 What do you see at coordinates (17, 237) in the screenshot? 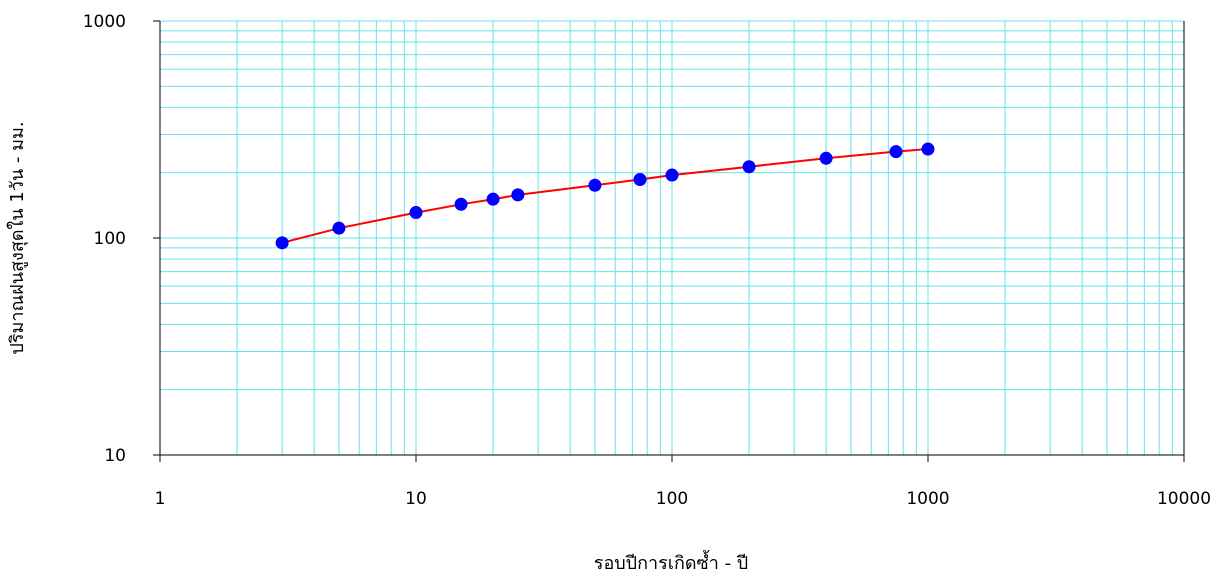
I see `y-axis-title: ปริมาณฝนสูงสุดใน 1วัน - มม.` at bounding box center [17, 237].